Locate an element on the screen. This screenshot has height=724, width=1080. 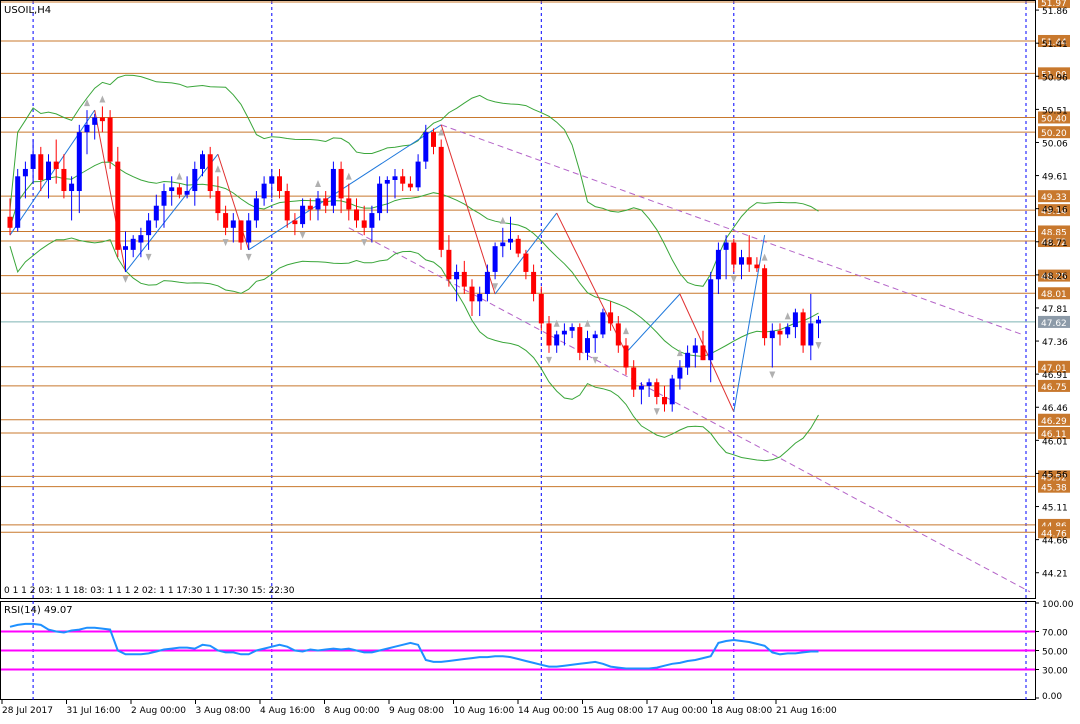
rsi-y-tick-label: 30.00 is located at coordinates (1055, 672).